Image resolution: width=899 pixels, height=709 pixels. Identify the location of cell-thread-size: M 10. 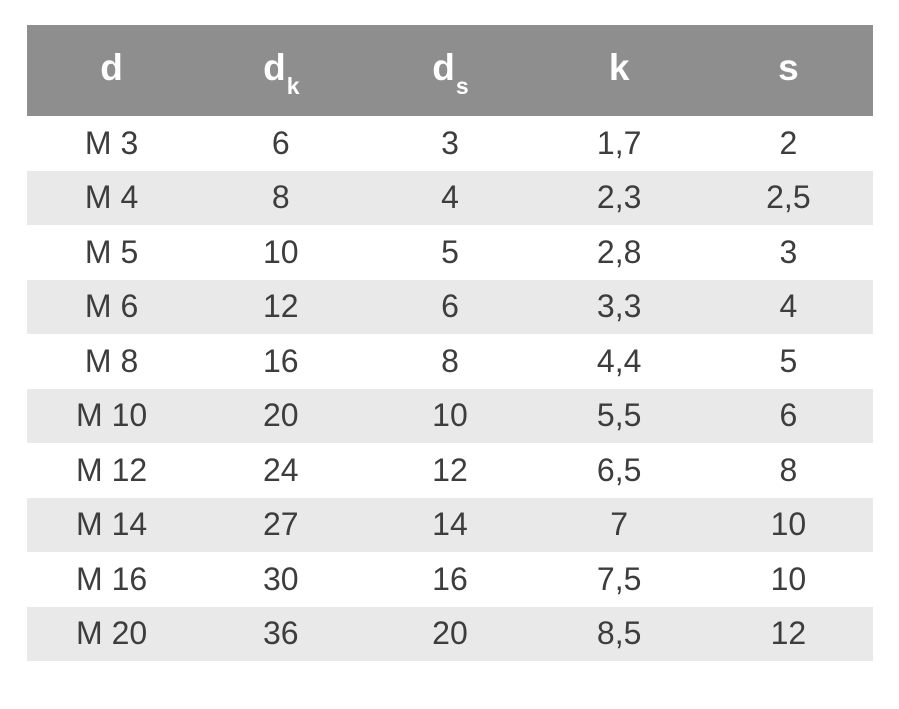
(112, 415).